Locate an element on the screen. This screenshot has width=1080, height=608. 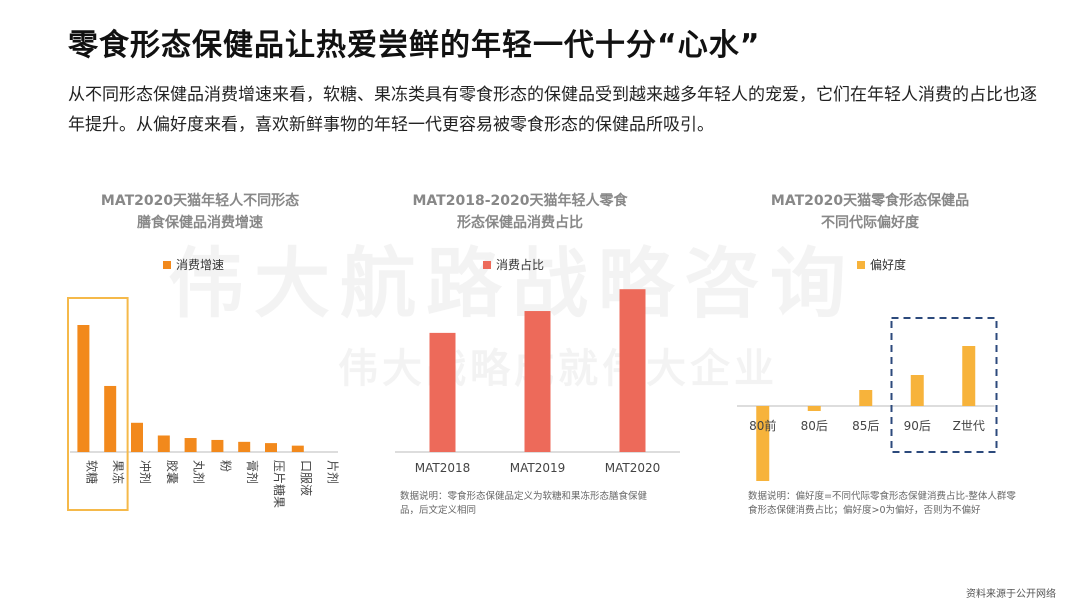
chart3-legend-swatch is located at coordinates (861, 264).